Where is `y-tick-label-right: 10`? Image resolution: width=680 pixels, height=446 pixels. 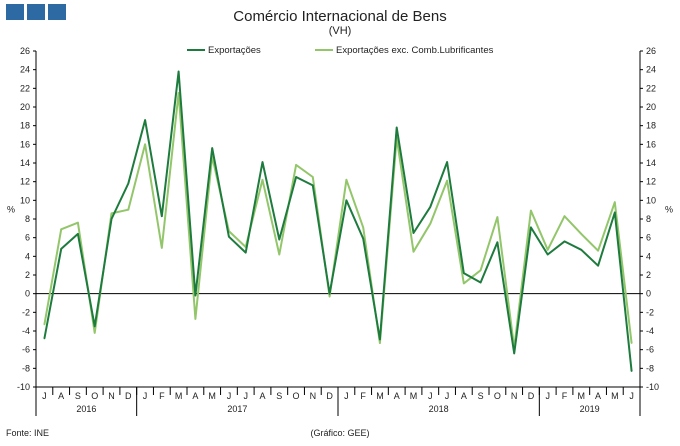
y-tick-label-right: 10 is located at coordinates (651, 200).